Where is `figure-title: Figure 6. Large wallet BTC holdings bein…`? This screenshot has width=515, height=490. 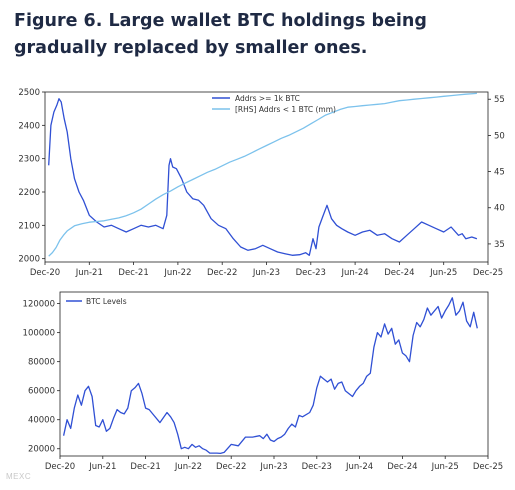
figure-title: Figure 6. Large wallet BTC holdings bein… is located at coordinates (220, 34).